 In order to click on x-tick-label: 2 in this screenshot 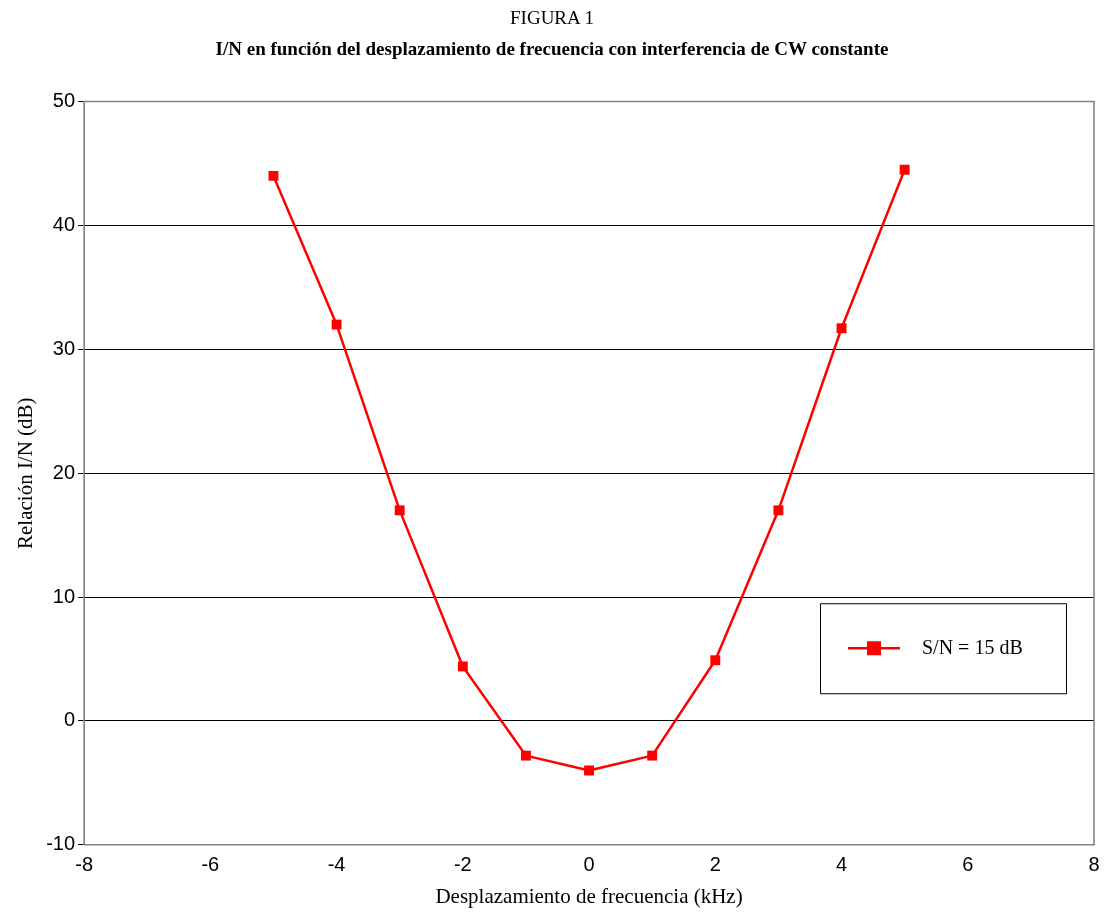, I will do `click(715, 864)`.